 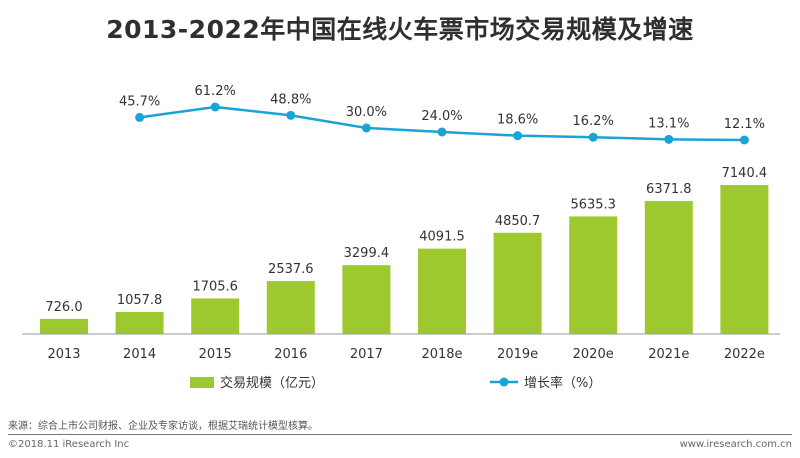 What do you see at coordinates (518, 221) in the screenshot?
I see `bar-value-label: 4850.7` at bounding box center [518, 221].